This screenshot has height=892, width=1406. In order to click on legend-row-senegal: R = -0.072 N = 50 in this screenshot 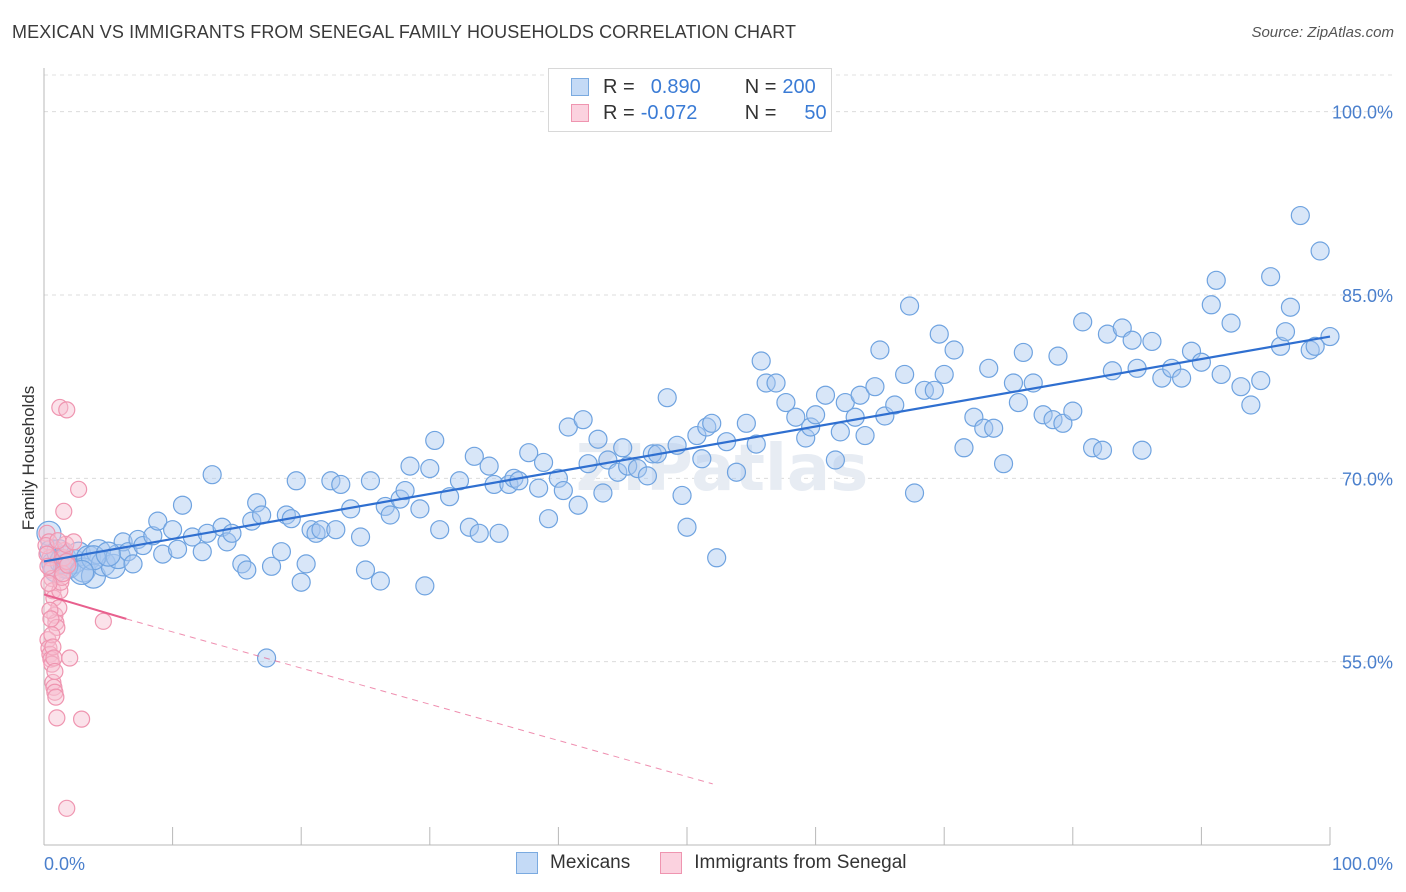, I will do `click(699, 113)`.